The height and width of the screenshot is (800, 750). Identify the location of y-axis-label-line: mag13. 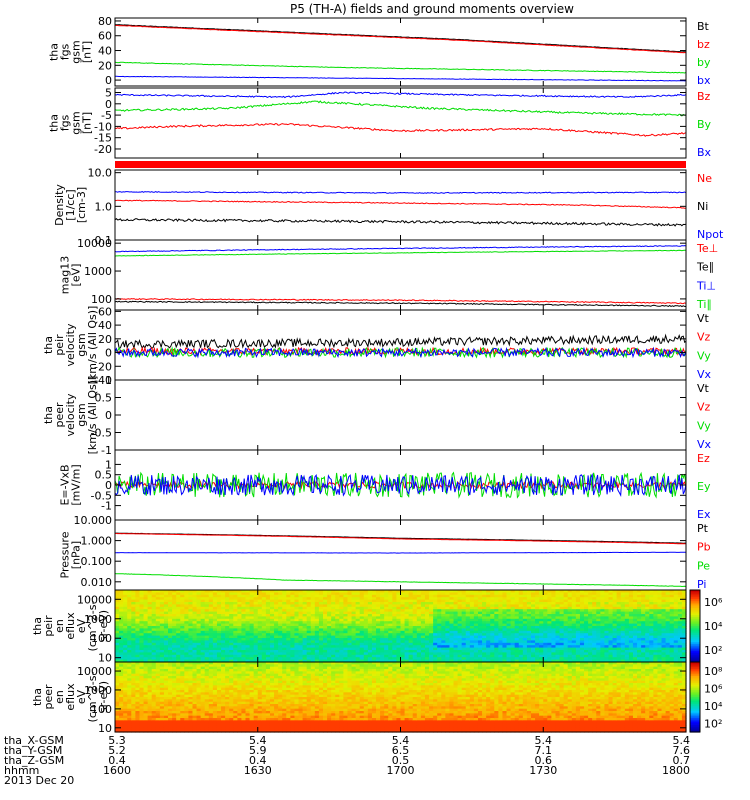
(65, 275).